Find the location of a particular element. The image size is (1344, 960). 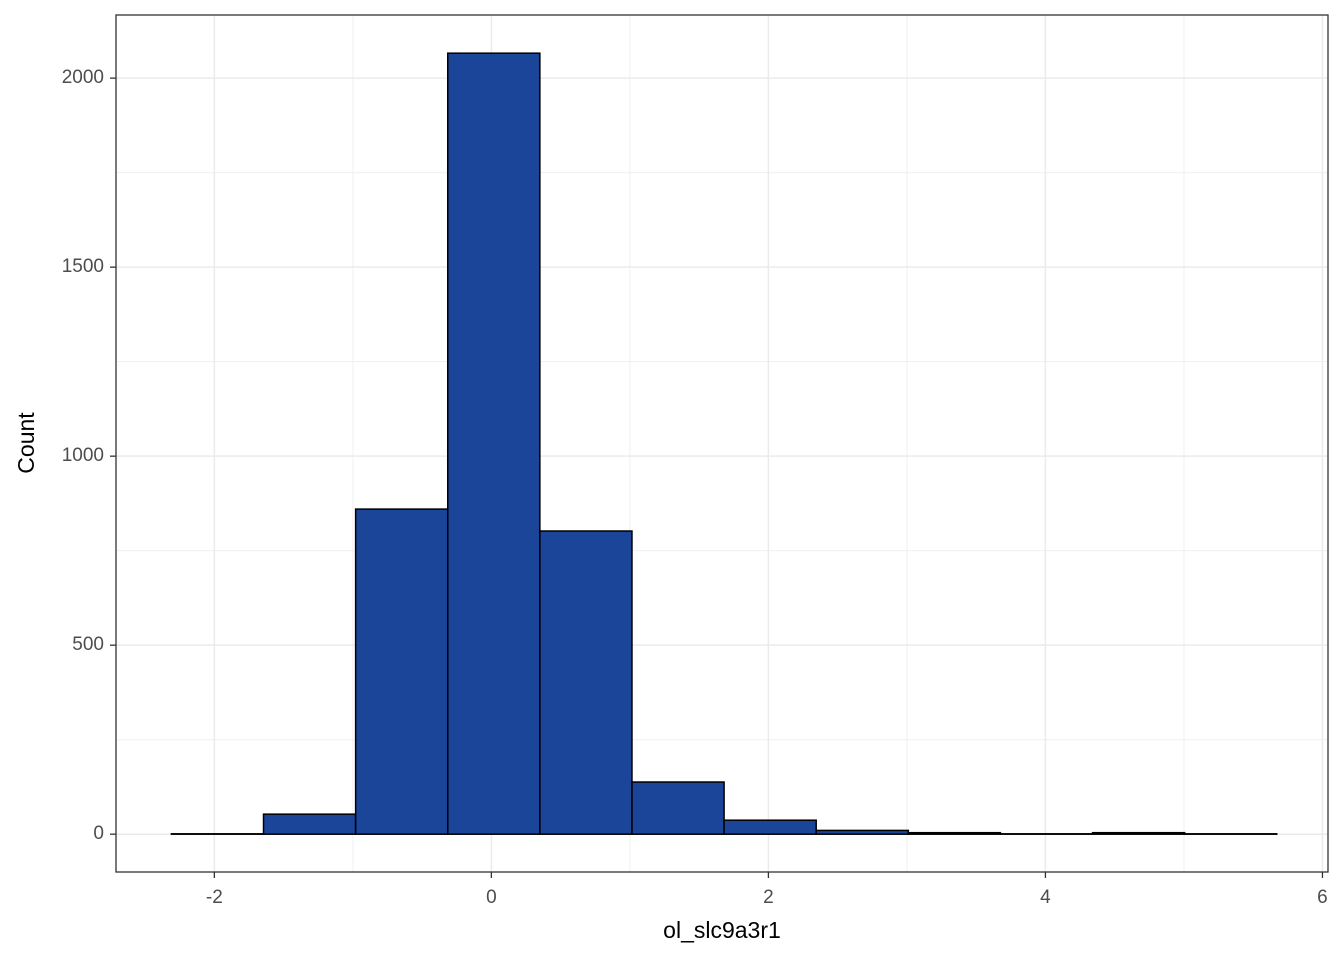

y-axis-title: Count is located at coordinates (26, 443).